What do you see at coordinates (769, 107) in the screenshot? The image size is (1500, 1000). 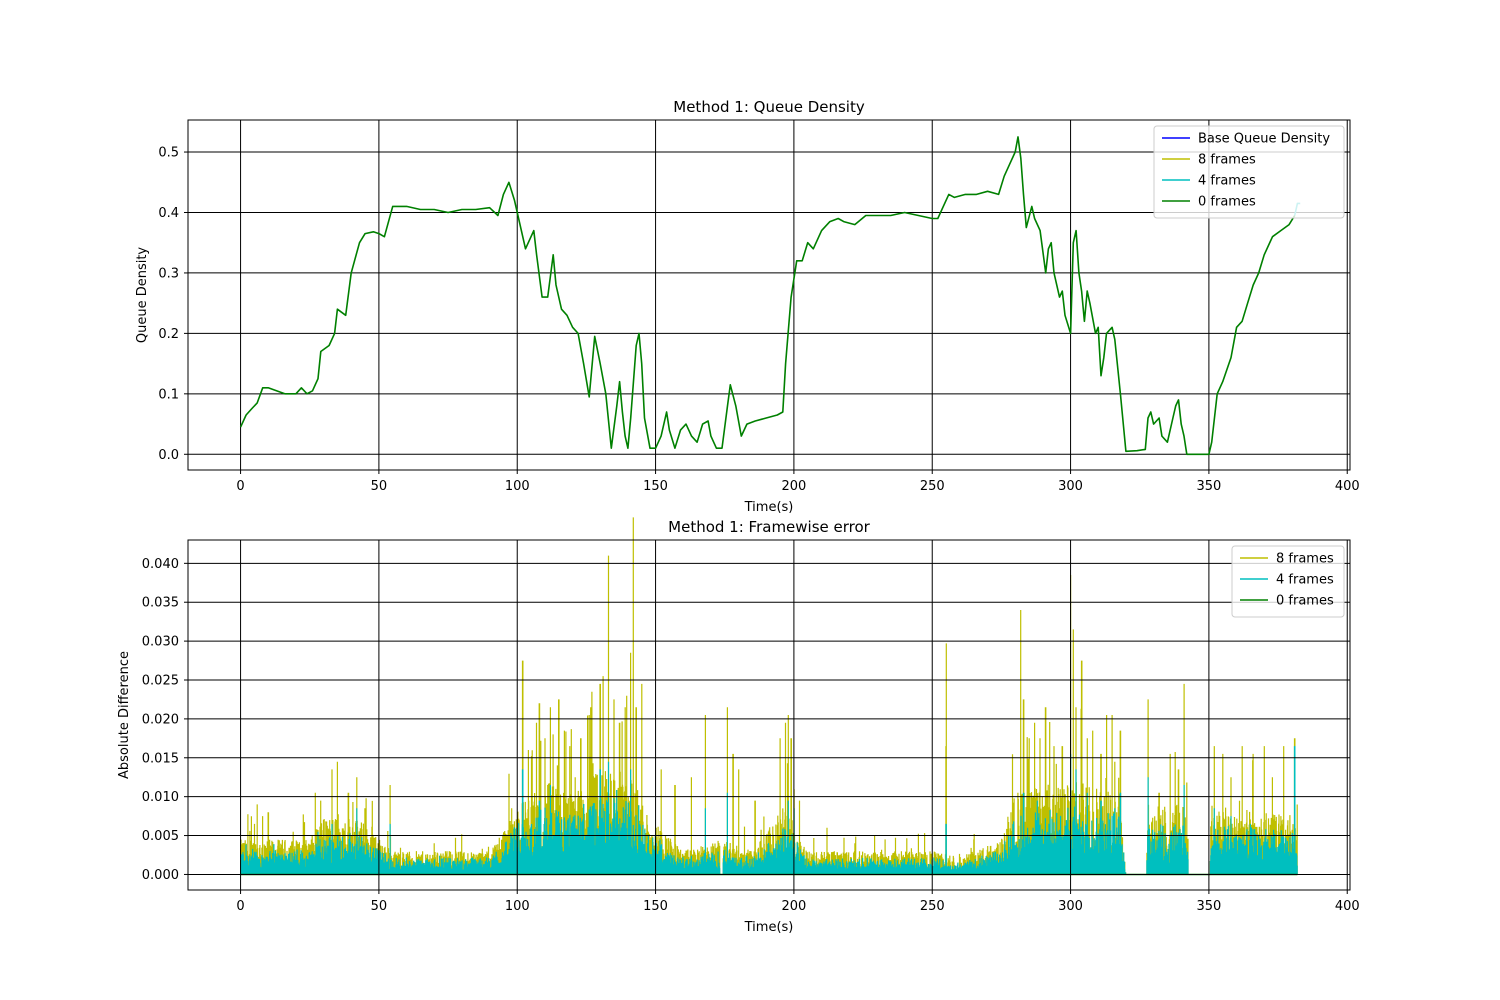 I see `chart-title-top: Method 1: Queue Density` at bounding box center [769, 107].